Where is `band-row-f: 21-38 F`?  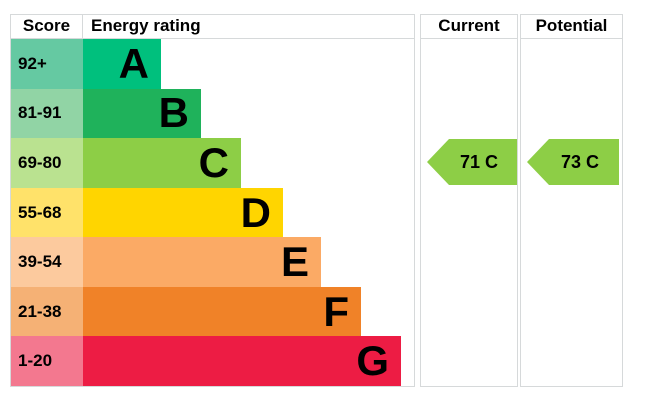 band-row-f: 21-38 F is located at coordinates (212, 311).